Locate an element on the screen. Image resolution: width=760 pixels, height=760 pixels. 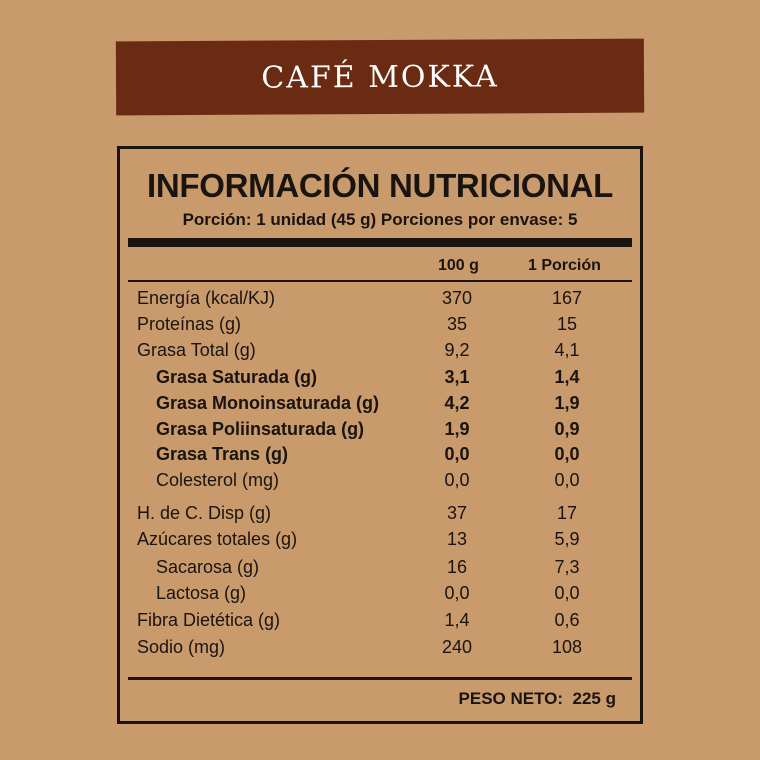
nutrient-row-saturated-fat: Grasa Saturada (g) 3,1 1,4 is located at coordinates (380, 380).